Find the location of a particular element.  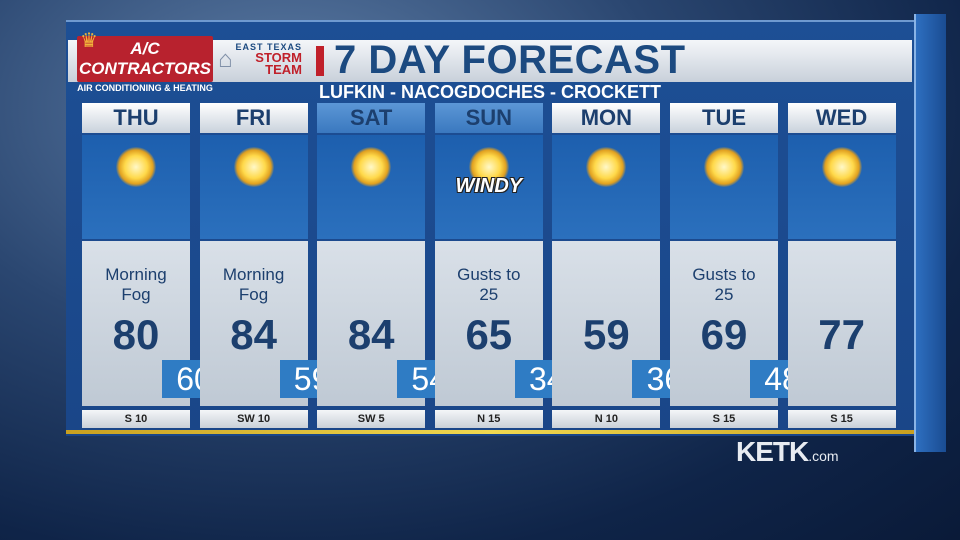

day-column: TUE Gusts to 25 69 S 15 is located at coordinates (724, 265).